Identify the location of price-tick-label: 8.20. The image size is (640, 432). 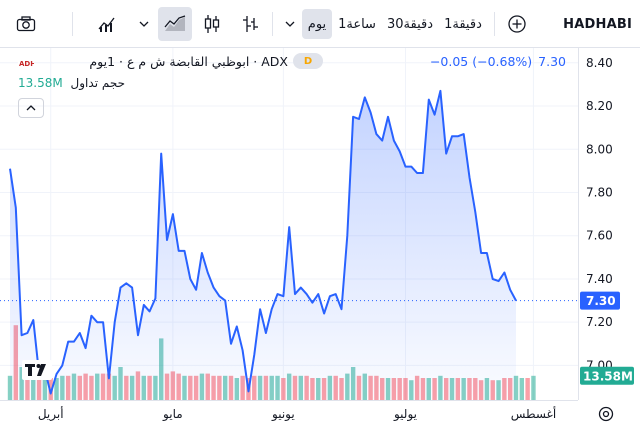
(599, 106).